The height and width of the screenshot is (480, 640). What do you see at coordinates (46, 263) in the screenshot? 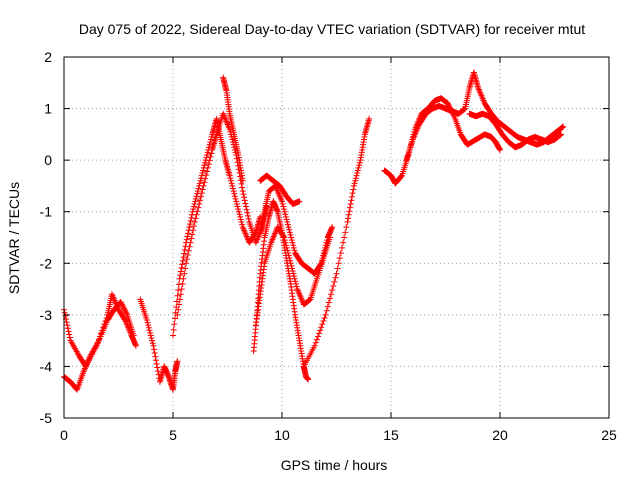
I see `y-tick-label: -2` at bounding box center [46, 263].